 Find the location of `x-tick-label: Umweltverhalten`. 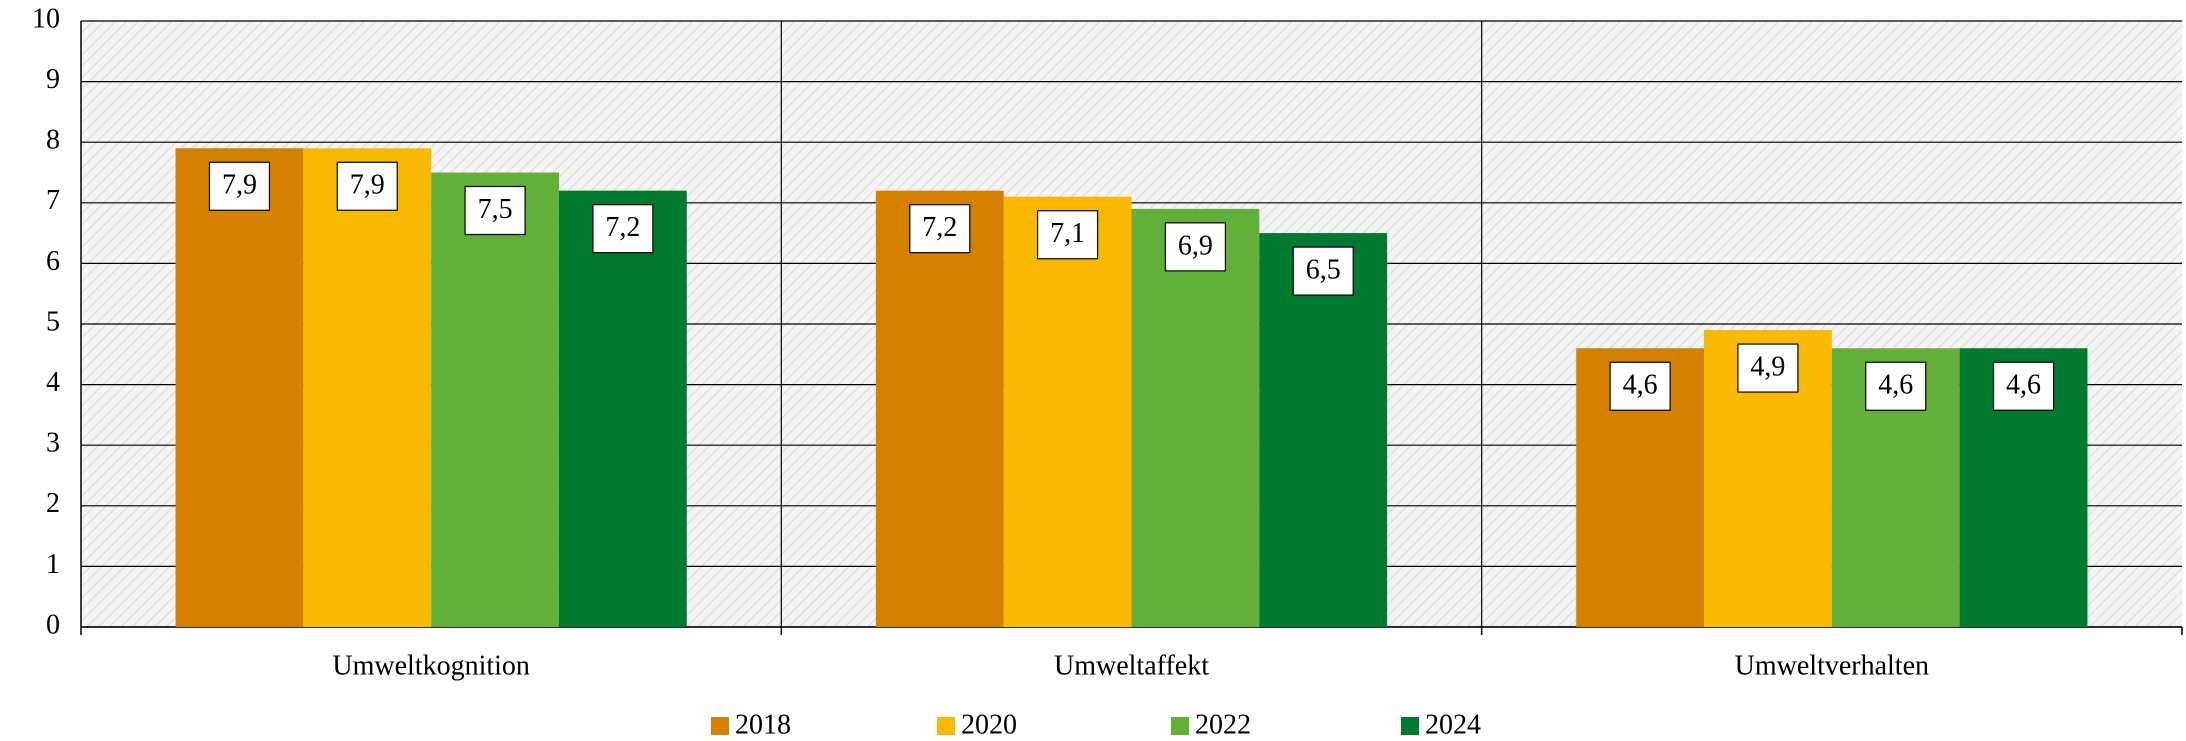

x-tick-label: Umweltverhalten is located at coordinates (1832, 665).